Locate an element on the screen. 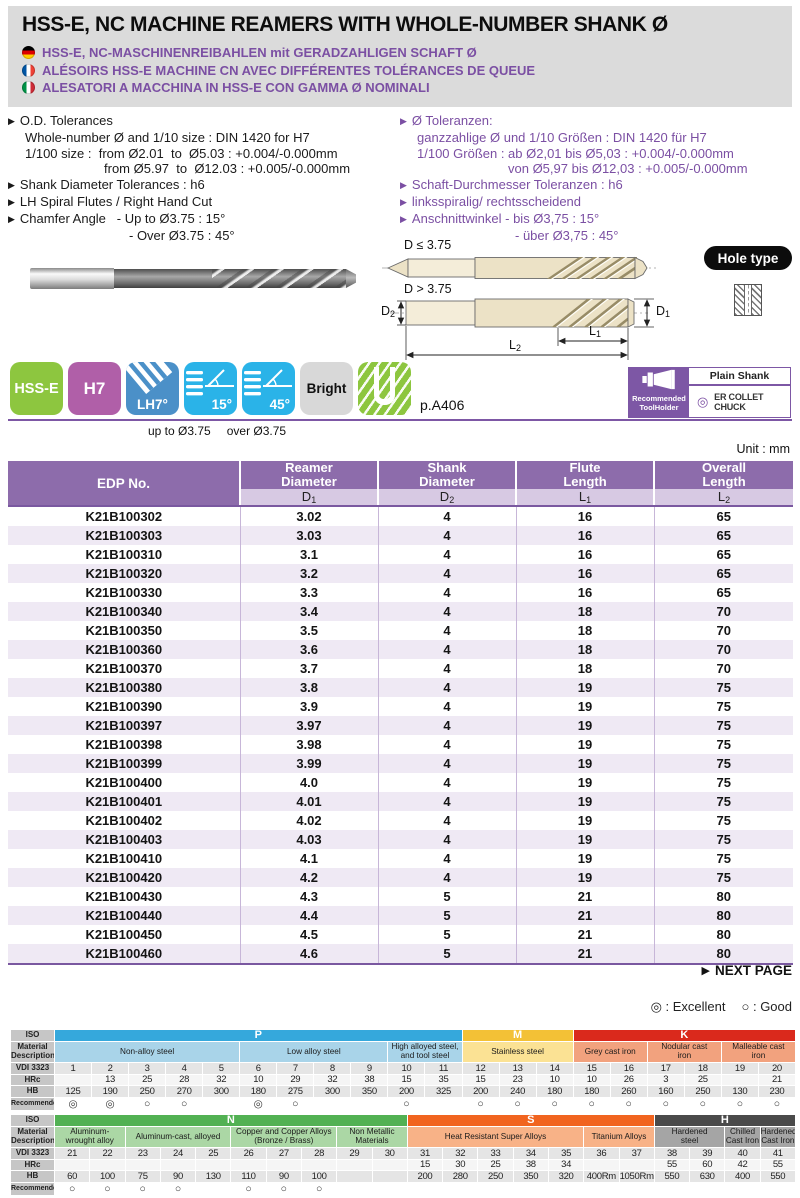  material-name: High alloyed steel, and tool steel is located at coordinates (425, 1052).